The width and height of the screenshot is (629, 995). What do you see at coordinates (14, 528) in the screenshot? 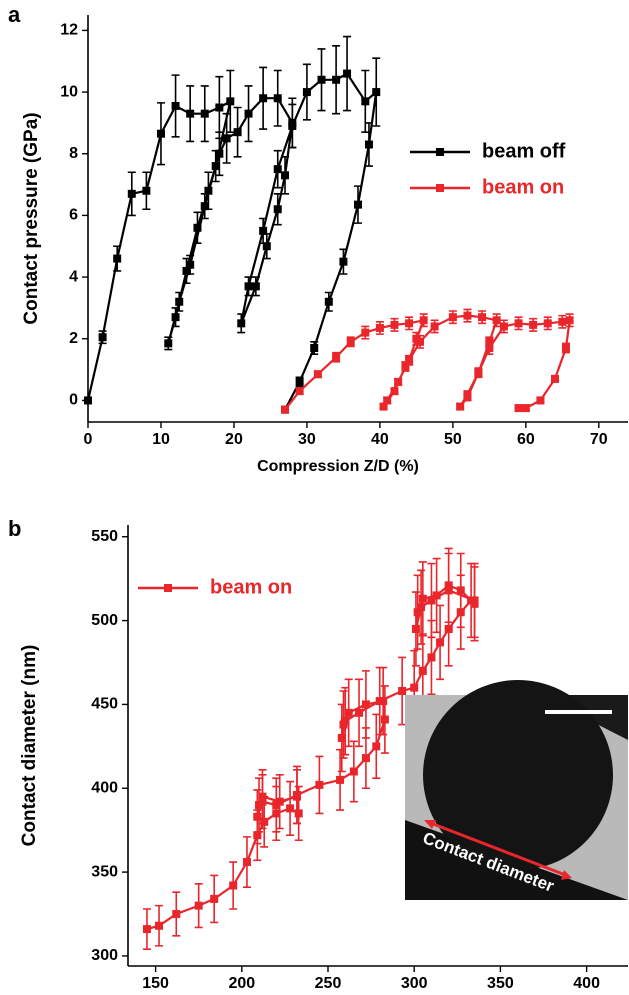
I see `panel-label: b` at bounding box center [14, 528].